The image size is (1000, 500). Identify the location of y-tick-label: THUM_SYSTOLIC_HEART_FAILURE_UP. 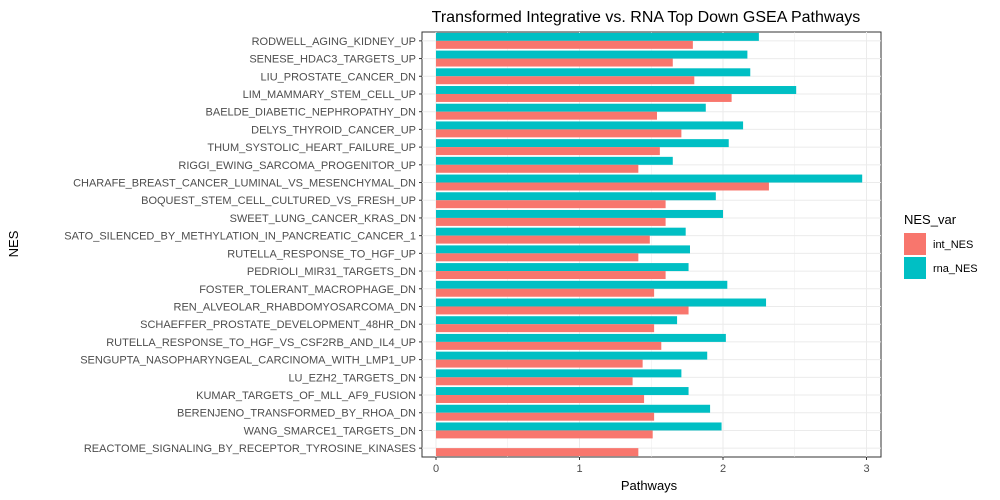
(311, 148).